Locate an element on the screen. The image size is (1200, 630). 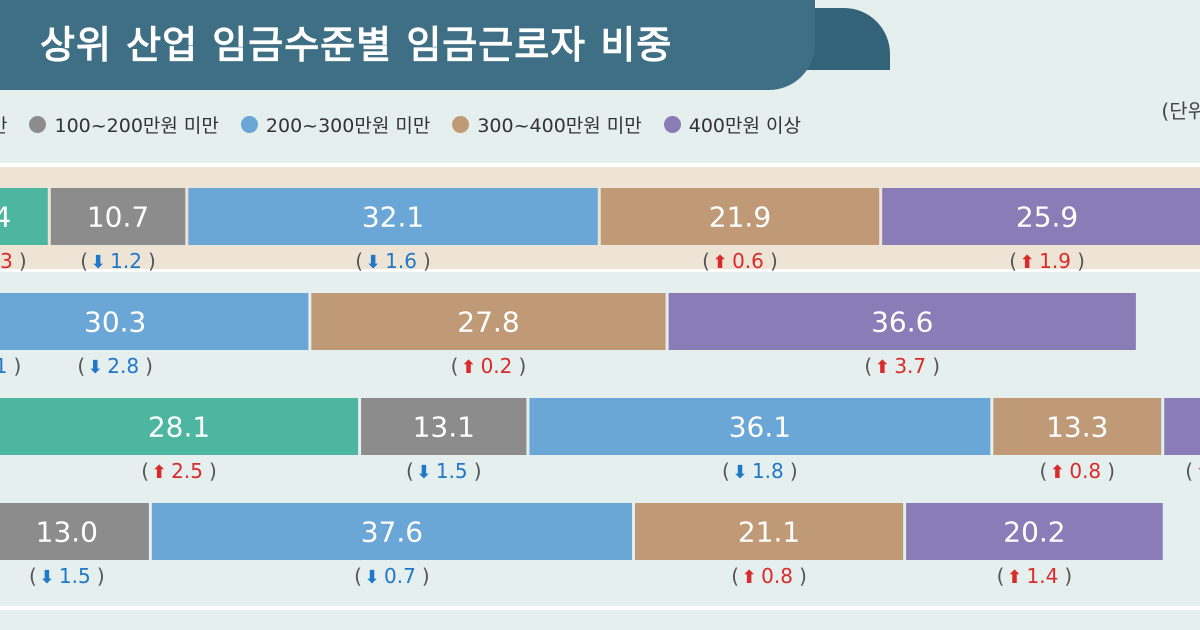
change-annotation: ( )⬆ 0.6 is located at coordinates (740, 261).